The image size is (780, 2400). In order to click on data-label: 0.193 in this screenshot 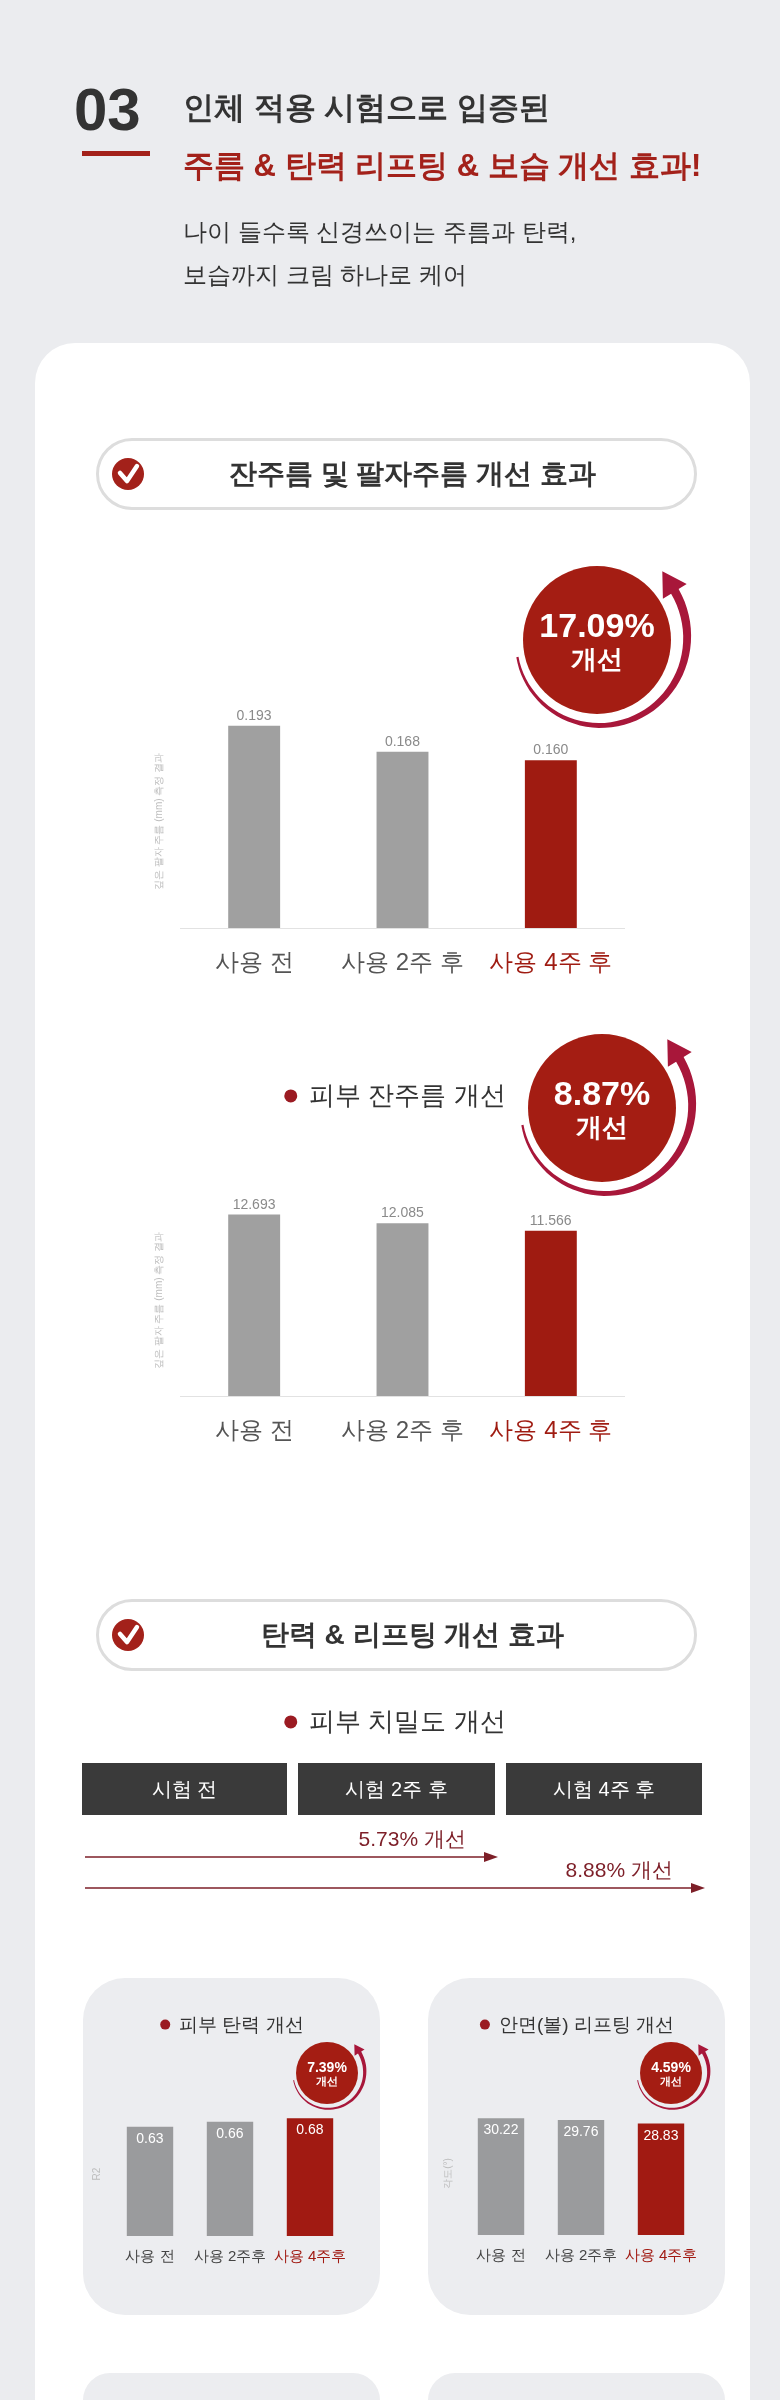, I will do `click(254, 714)`.